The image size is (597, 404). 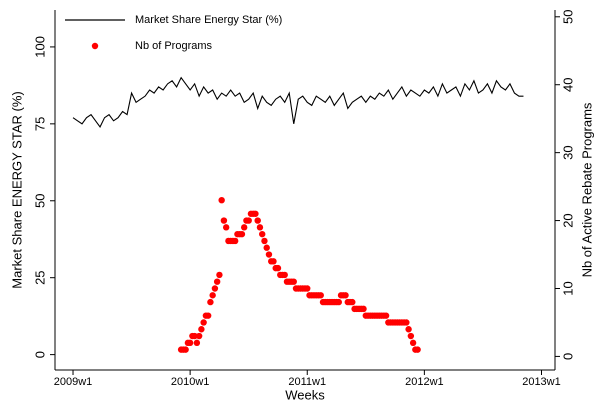 I want to click on y2-tick-label: 20, so click(x=567, y=220).